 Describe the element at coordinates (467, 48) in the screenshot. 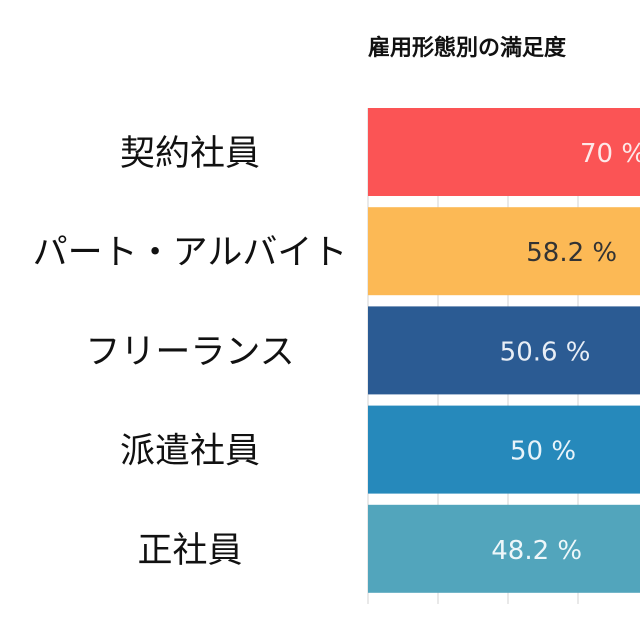

I see `chart-title: 雇用形態別の満足度` at that location.